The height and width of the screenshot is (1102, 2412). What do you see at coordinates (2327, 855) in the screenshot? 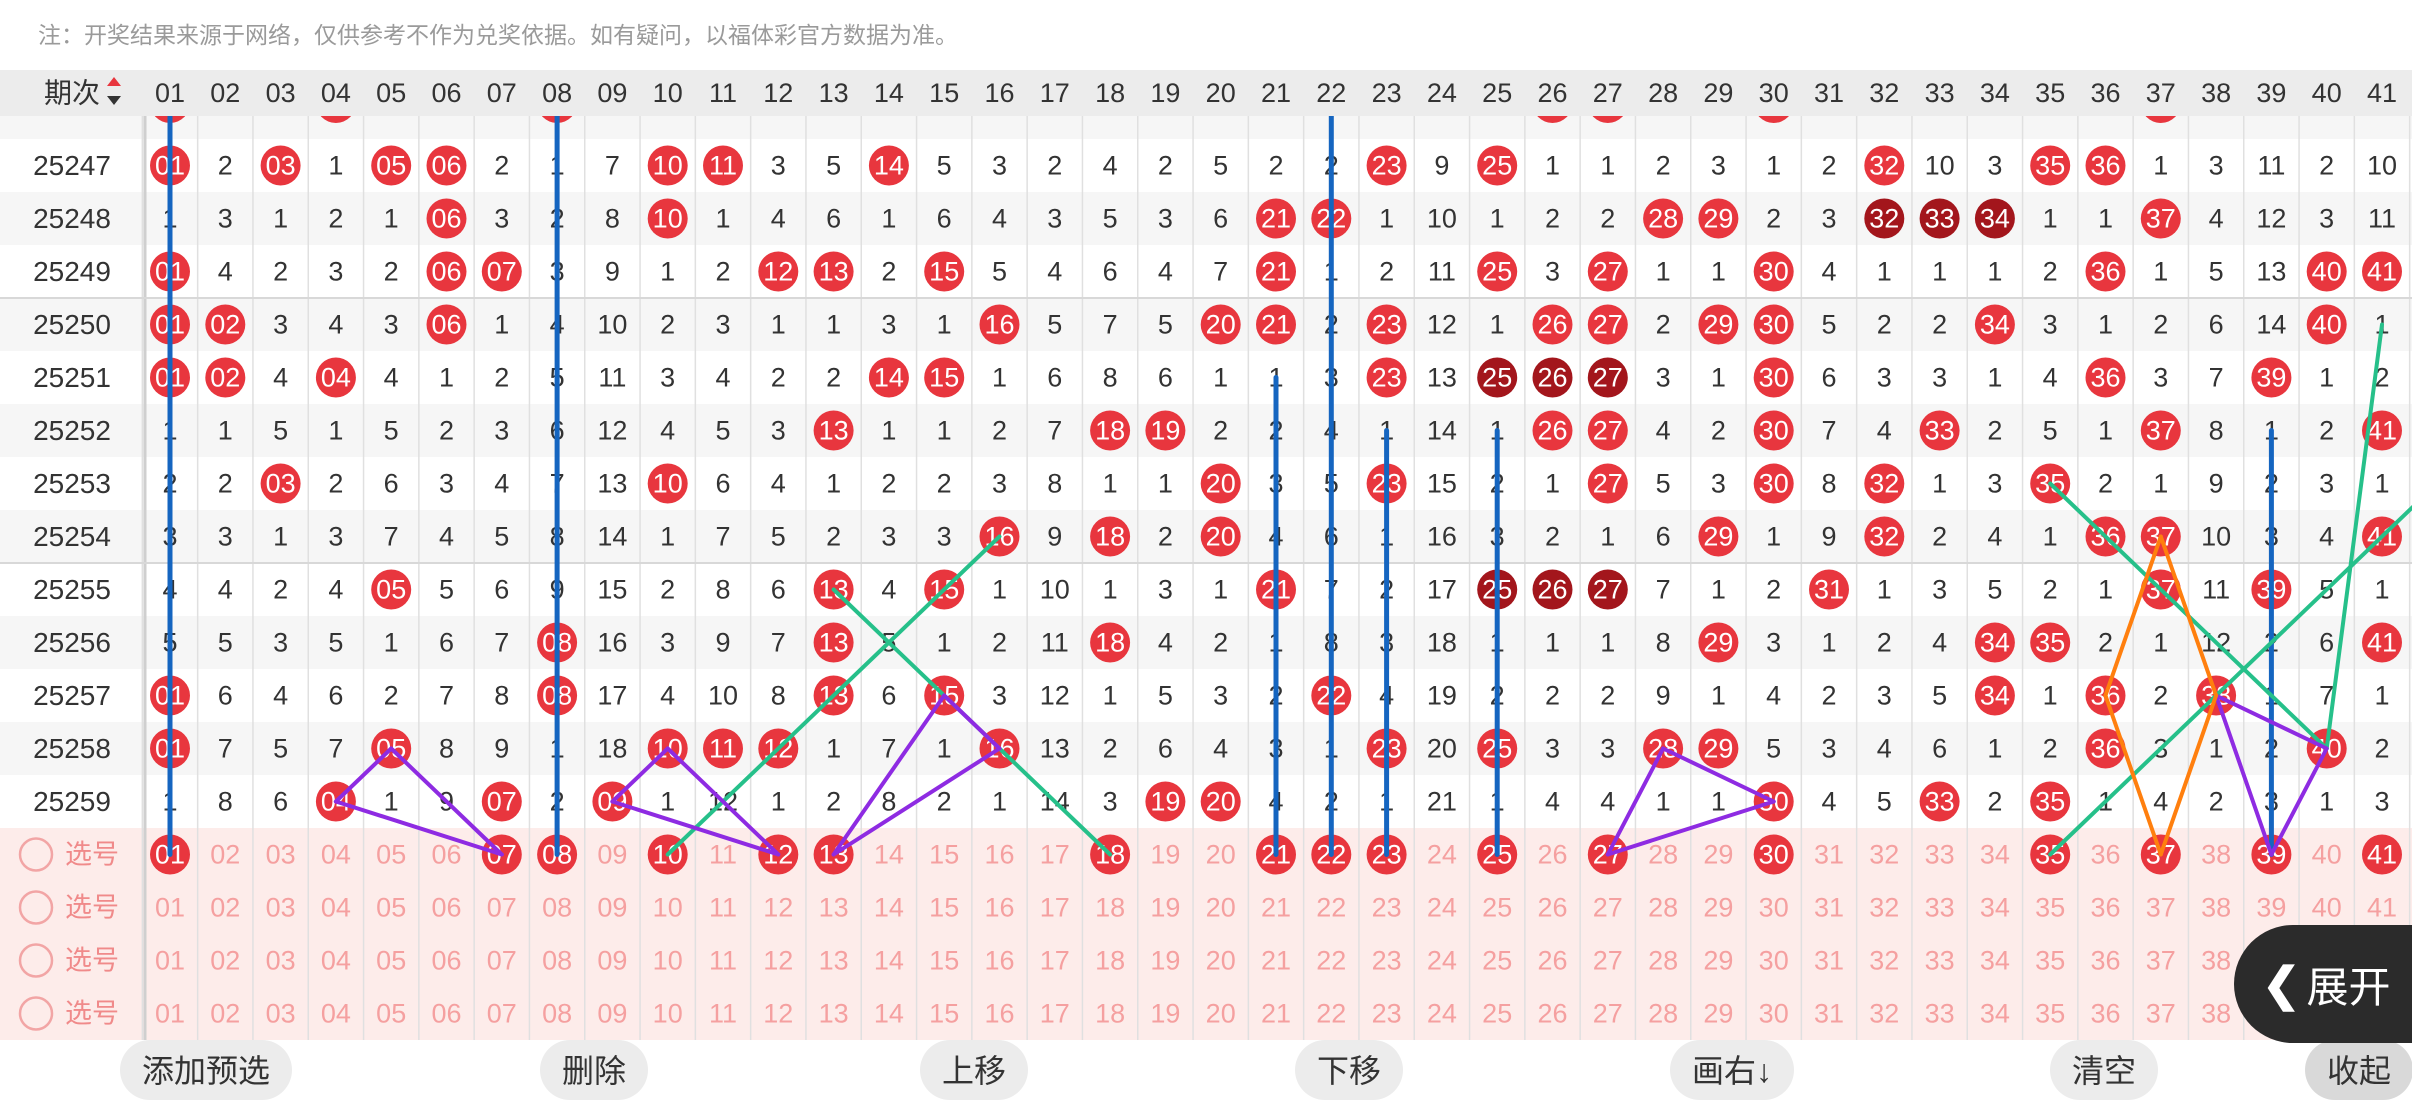
I see `select-number: 40` at bounding box center [2327, 855].